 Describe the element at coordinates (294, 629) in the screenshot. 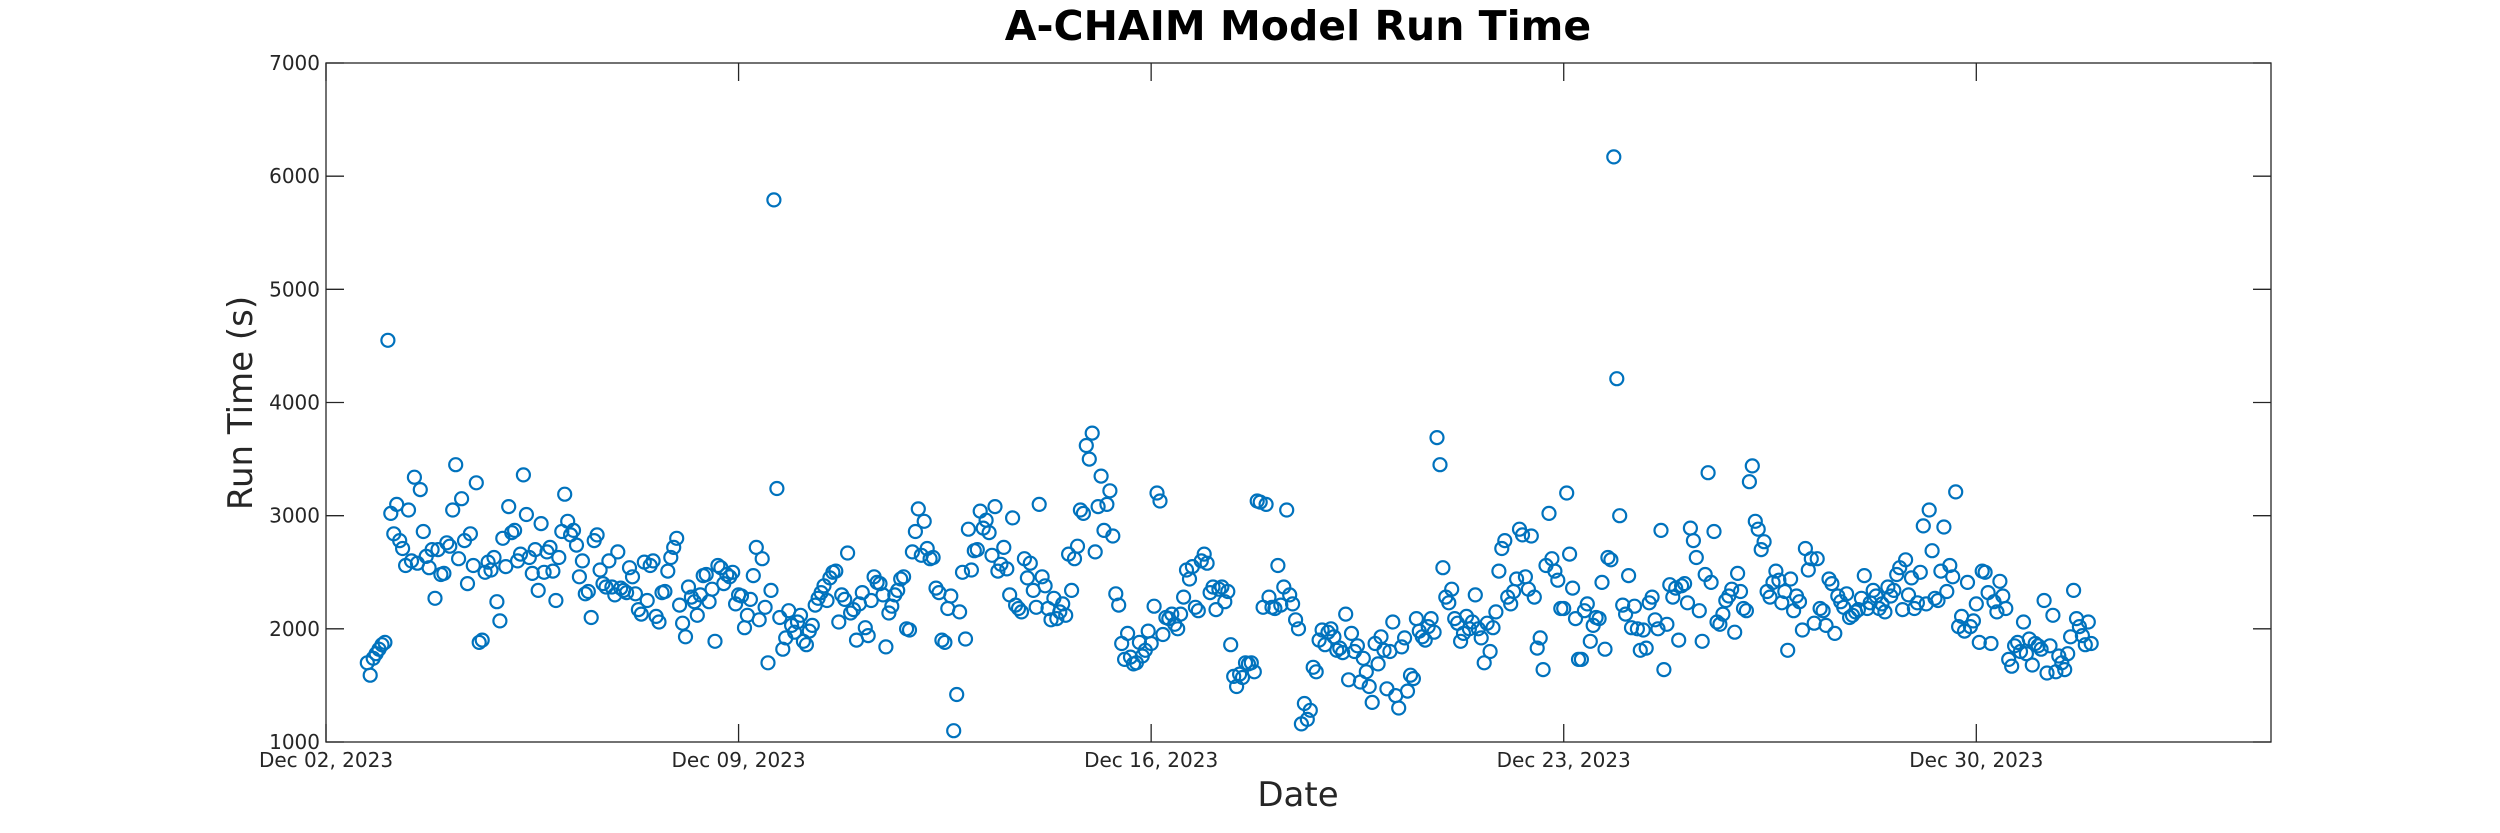

I see `y-tick-label: 2000` at that location.